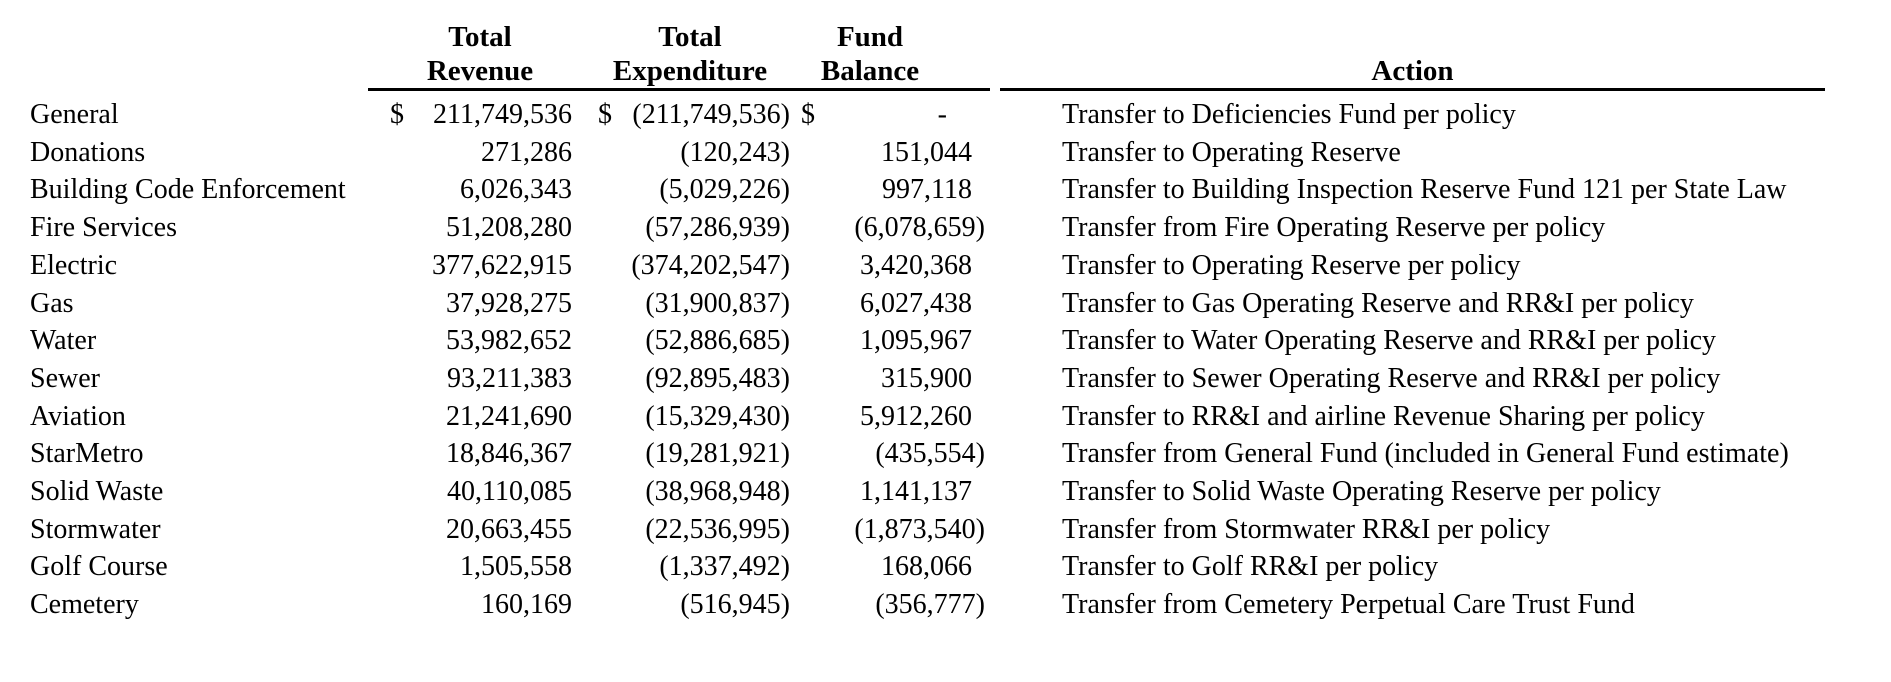  Describe the element at coordinates (870, 71) in the screenshot. I see `col-header-balance-line2: Balance` at that location.